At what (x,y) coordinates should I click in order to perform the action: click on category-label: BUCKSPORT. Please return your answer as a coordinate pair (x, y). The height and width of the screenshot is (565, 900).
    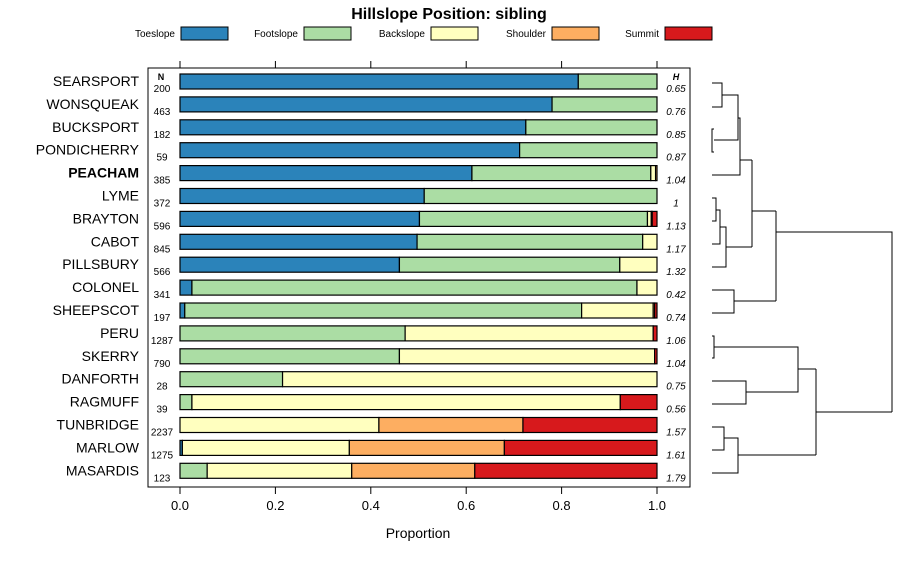
    Looking at the image, I should click on (95, 127).